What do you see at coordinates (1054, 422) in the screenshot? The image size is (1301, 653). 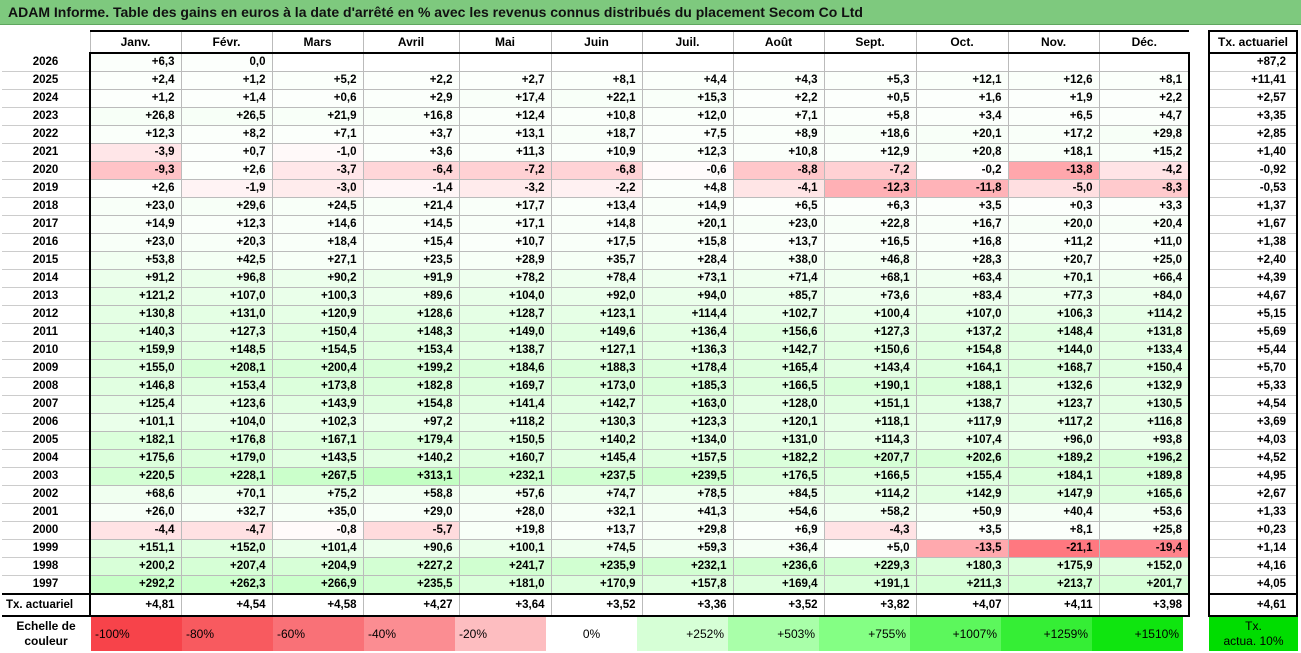 I see `gain-cell: +117,2` at bounding box center [1054, 422].